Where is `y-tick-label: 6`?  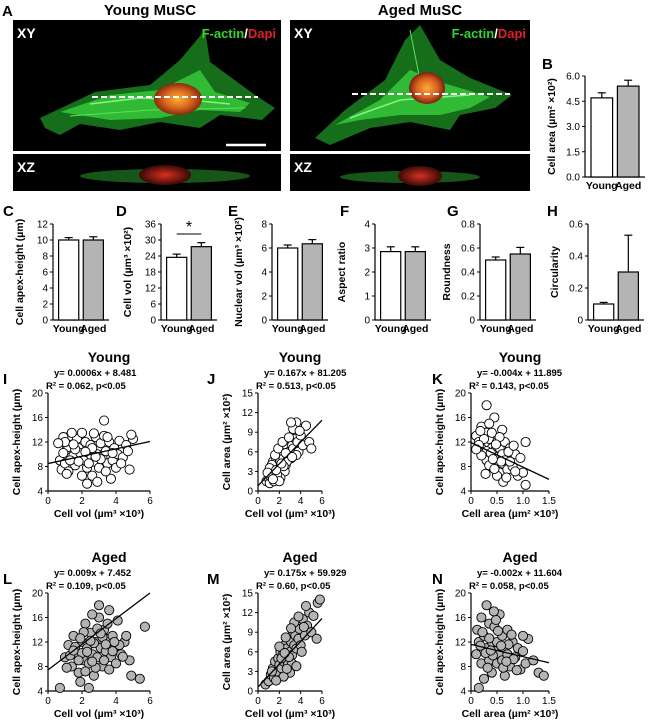
y-tick-label: 6 is located at coordinates (264, 249).